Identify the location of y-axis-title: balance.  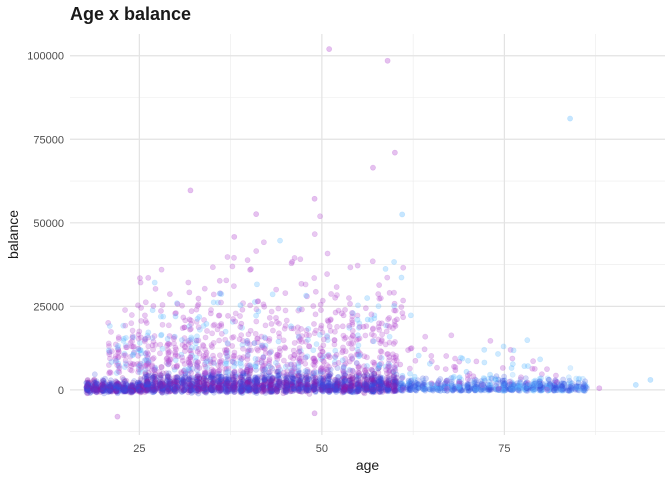
(13, 234).